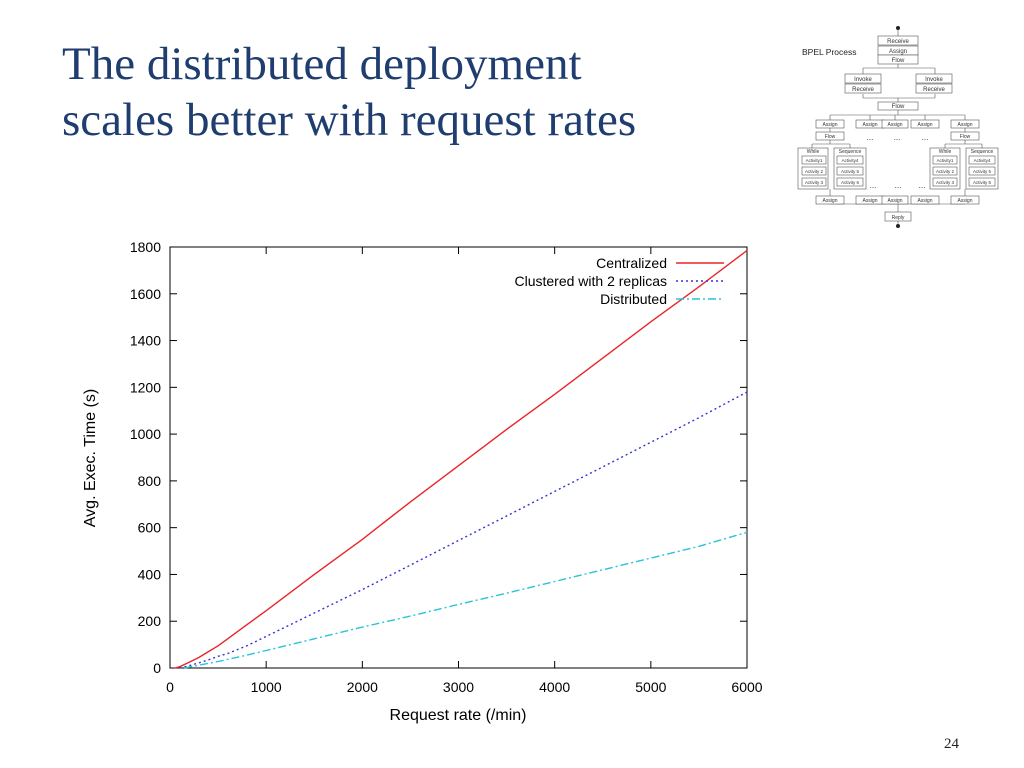  What do you see at coordinates (466, 600) in the screenshot?
I see `series-line-distributed` at bounding box center [466, 600].